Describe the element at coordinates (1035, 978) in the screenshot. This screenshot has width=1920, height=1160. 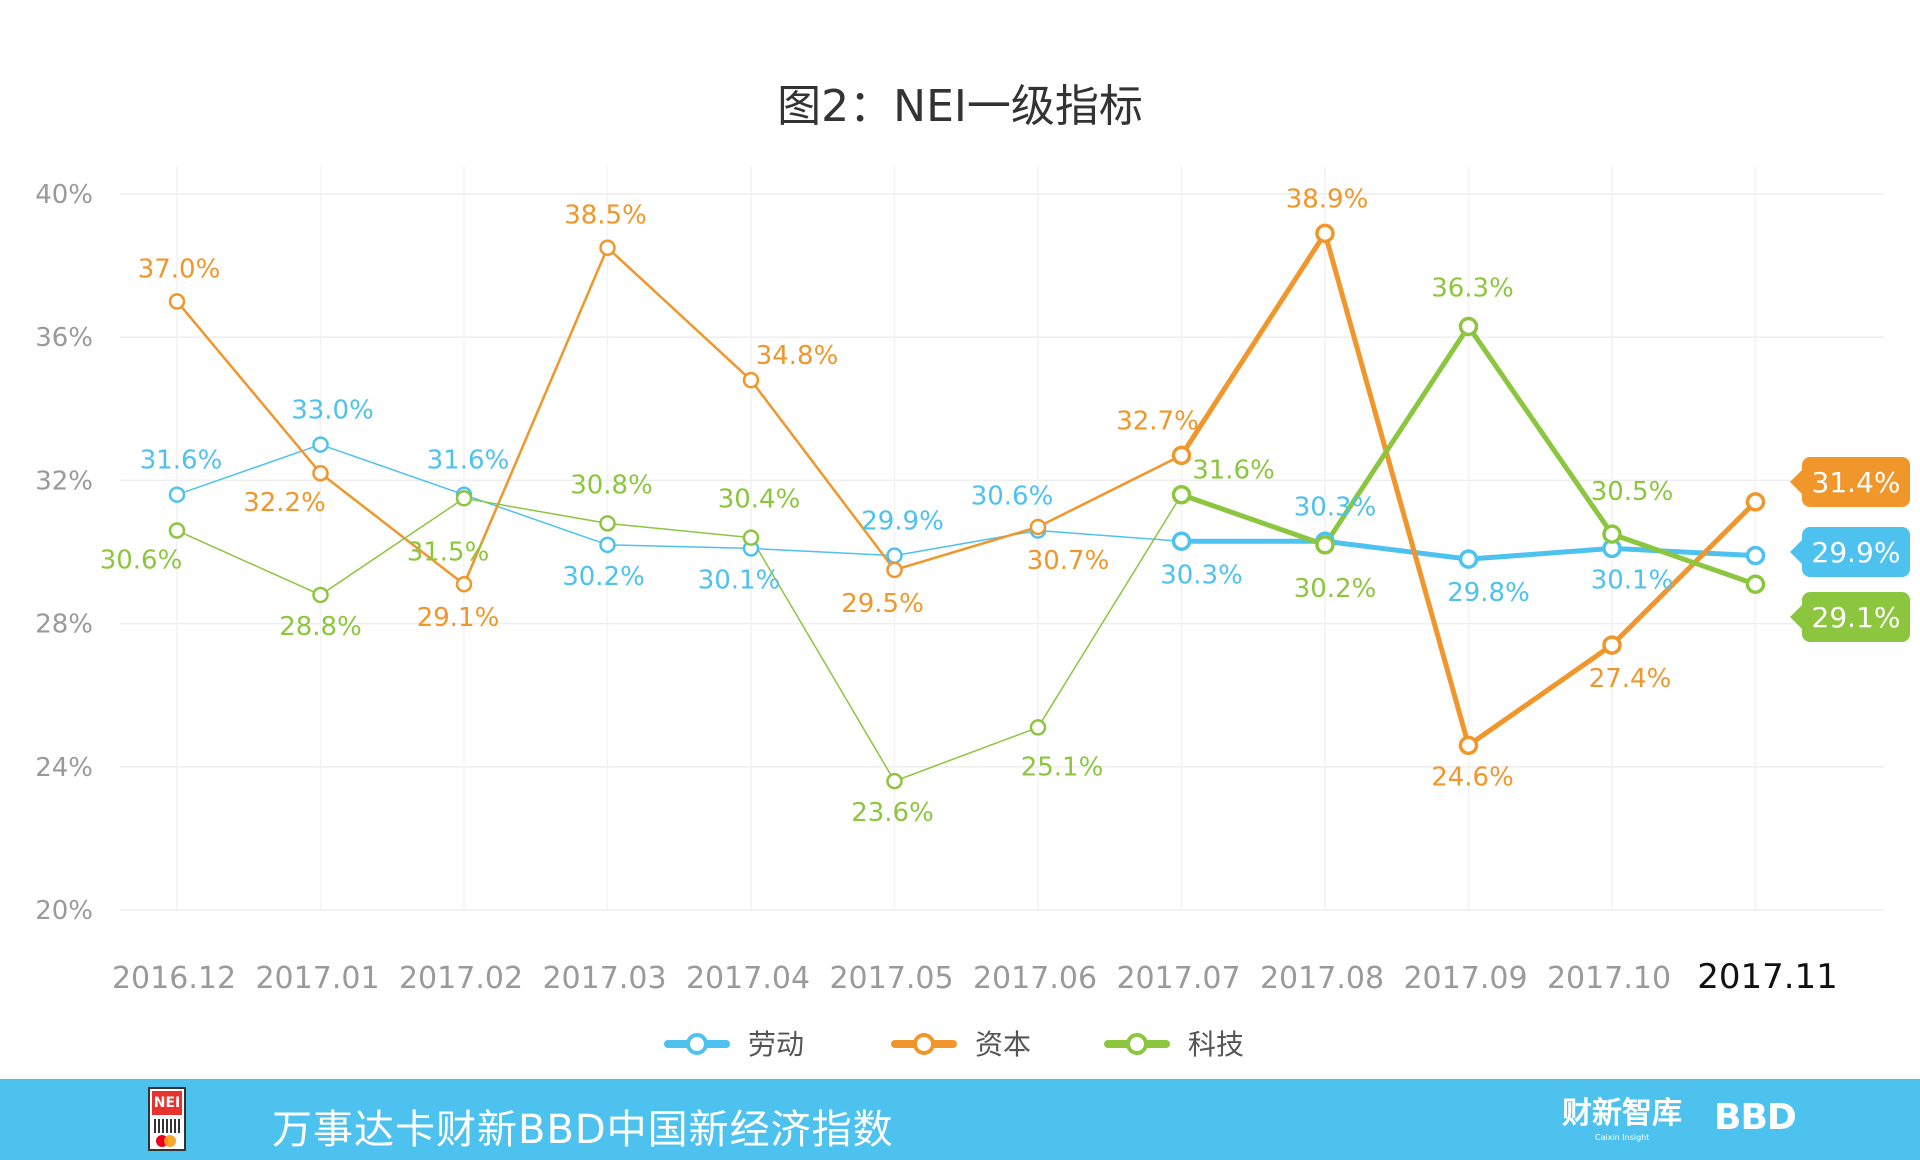
I see `x-tick-label: 2017.06` at that location.